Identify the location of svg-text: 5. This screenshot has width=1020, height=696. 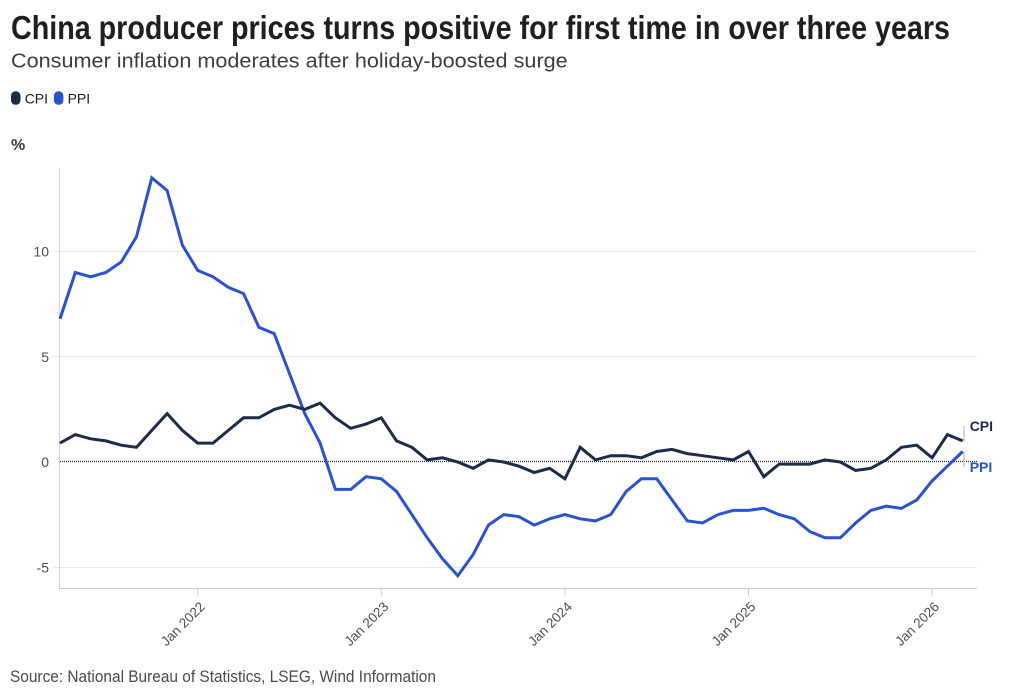
(45, 357).